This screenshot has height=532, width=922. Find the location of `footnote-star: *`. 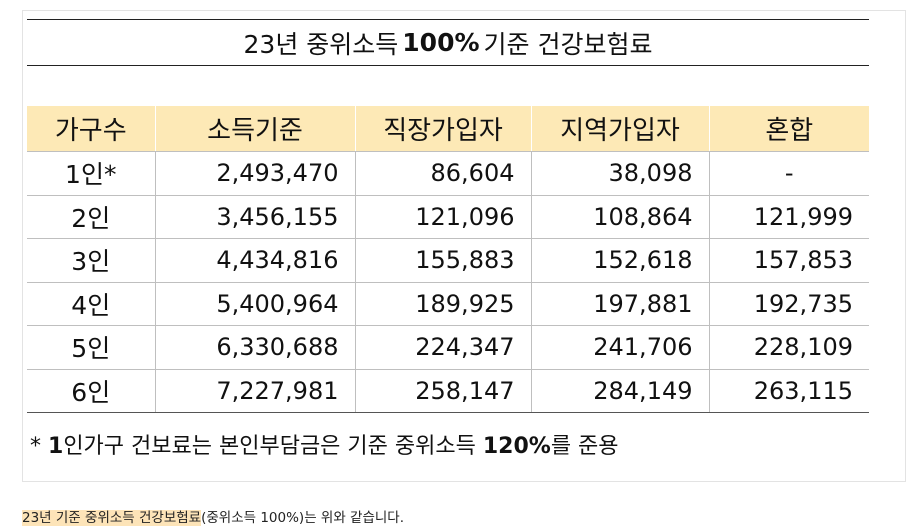

footnote-star: * is located at coordinates (39, 446).